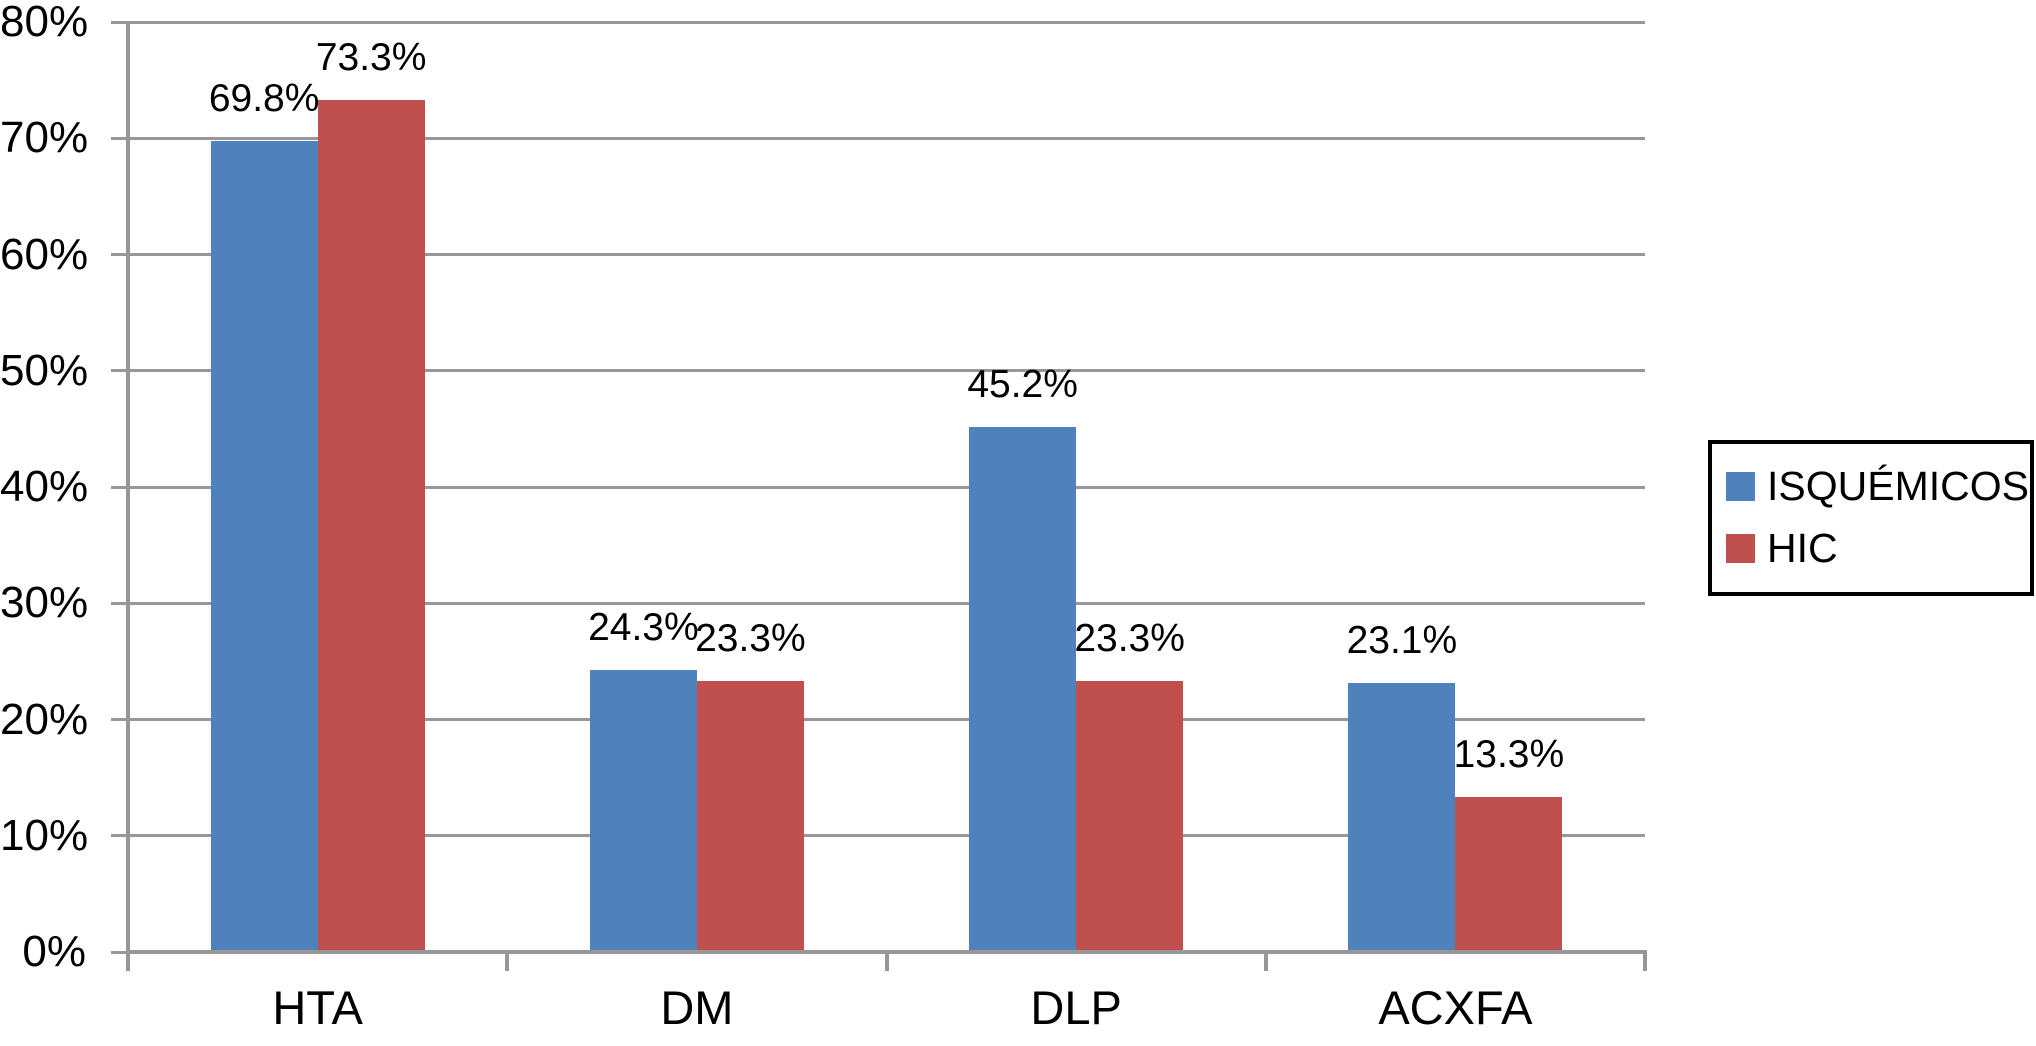  Describe the element at coordinates (1875, 548) in the screenshot. I see `legend-item-hic: HIC` at that location.